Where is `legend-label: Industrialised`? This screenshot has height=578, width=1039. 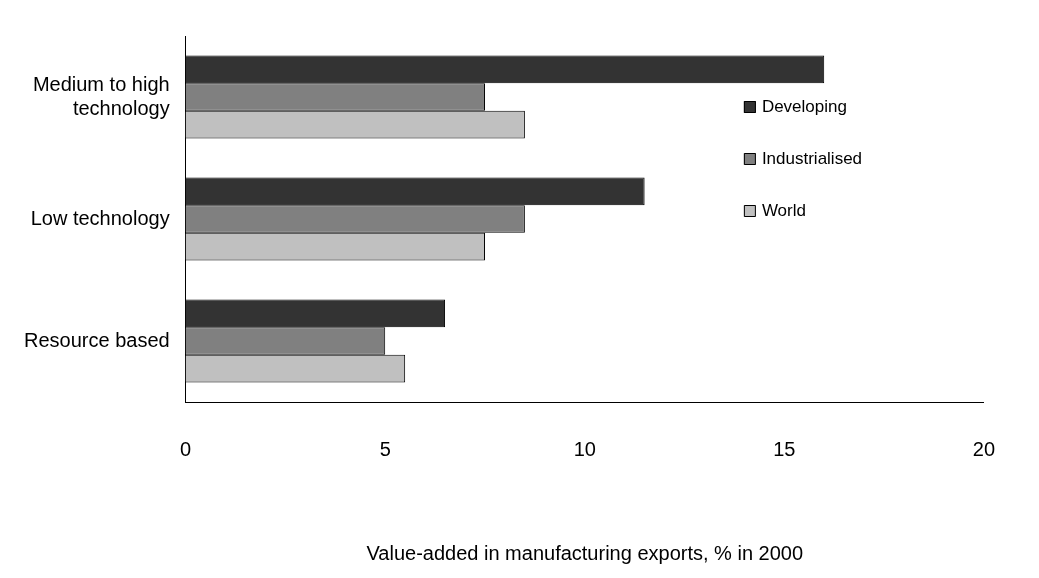
legend-label: Industrialised is located at coordinates (812, 158).